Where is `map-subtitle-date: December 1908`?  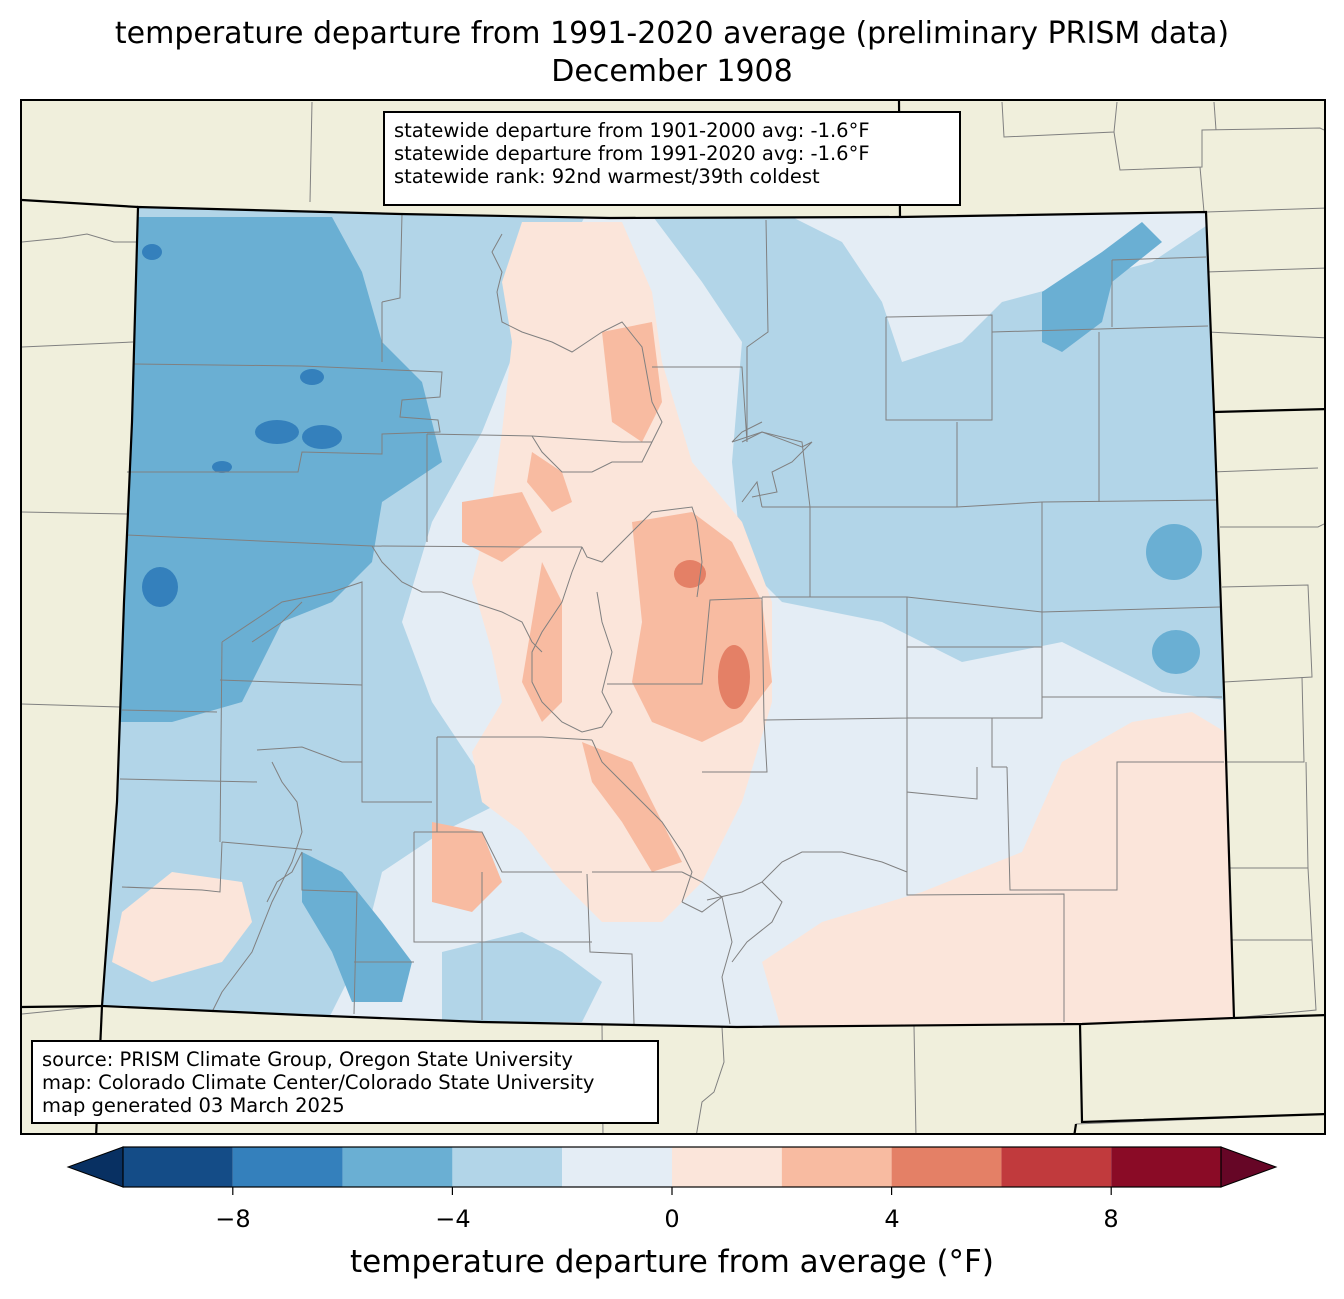 map-subtitle-date: December 1908 is located at coordinates (672, 71).